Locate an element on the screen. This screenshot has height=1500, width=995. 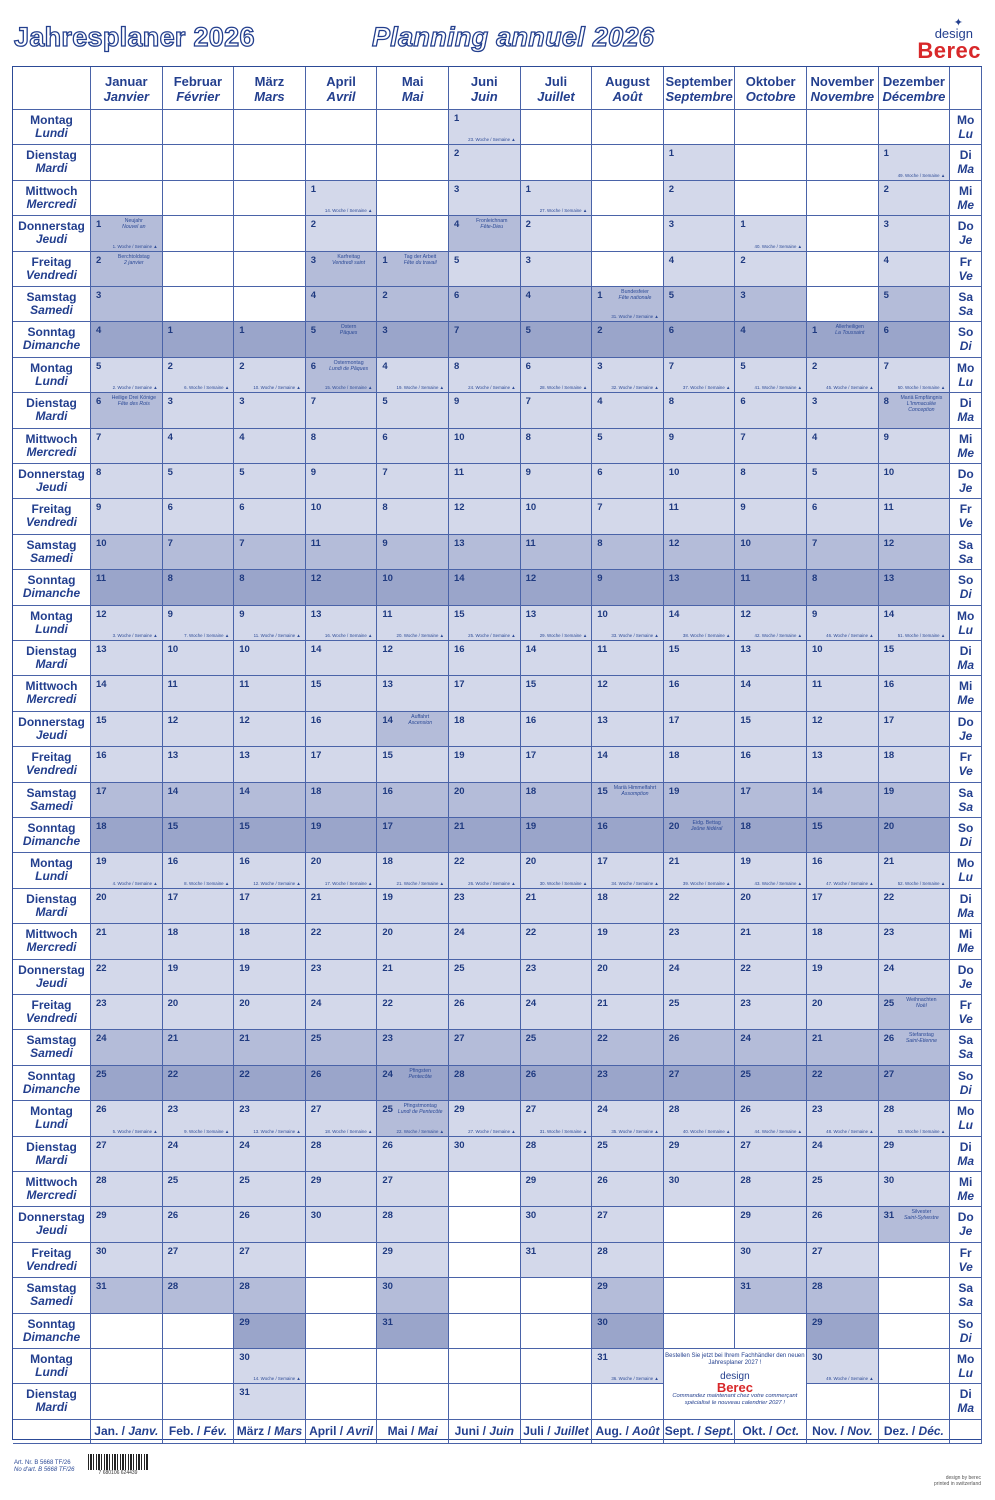
day-cell: 5 2. Woche / Semaine ▲ is located at coordinates (127, 375).